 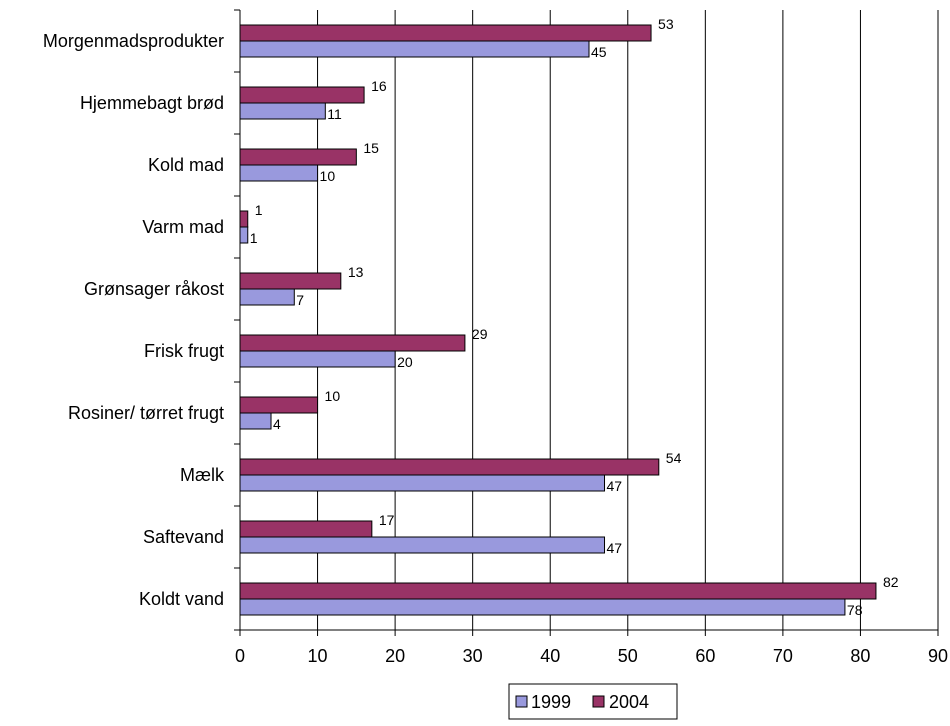 What do you see at coordinates (371, 148) in the screenshot?
I see `data-label-2004: 15` at bounding box center [371, 148].